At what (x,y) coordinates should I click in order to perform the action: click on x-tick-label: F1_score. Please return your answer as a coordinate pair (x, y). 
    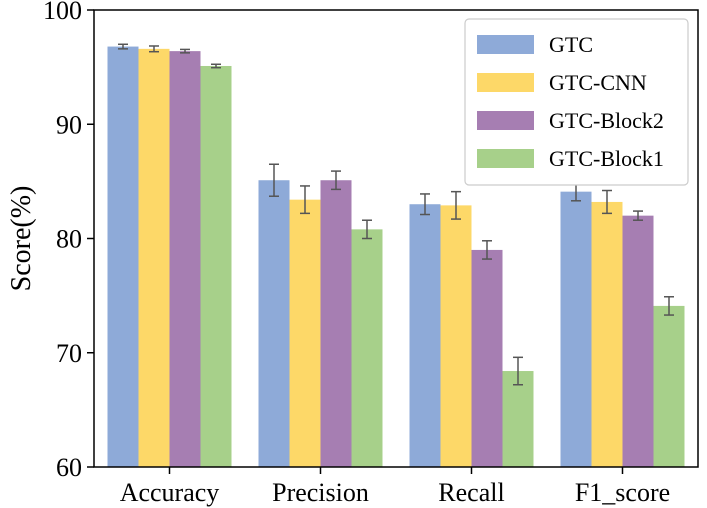
    Looking at the image, I should click on (622, 492).